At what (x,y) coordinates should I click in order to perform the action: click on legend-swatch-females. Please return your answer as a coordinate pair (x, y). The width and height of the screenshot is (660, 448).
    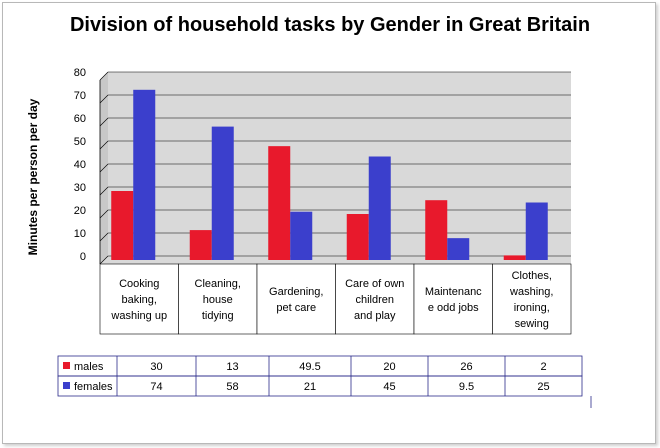
    Looking at the image, I should click on (66, 385).